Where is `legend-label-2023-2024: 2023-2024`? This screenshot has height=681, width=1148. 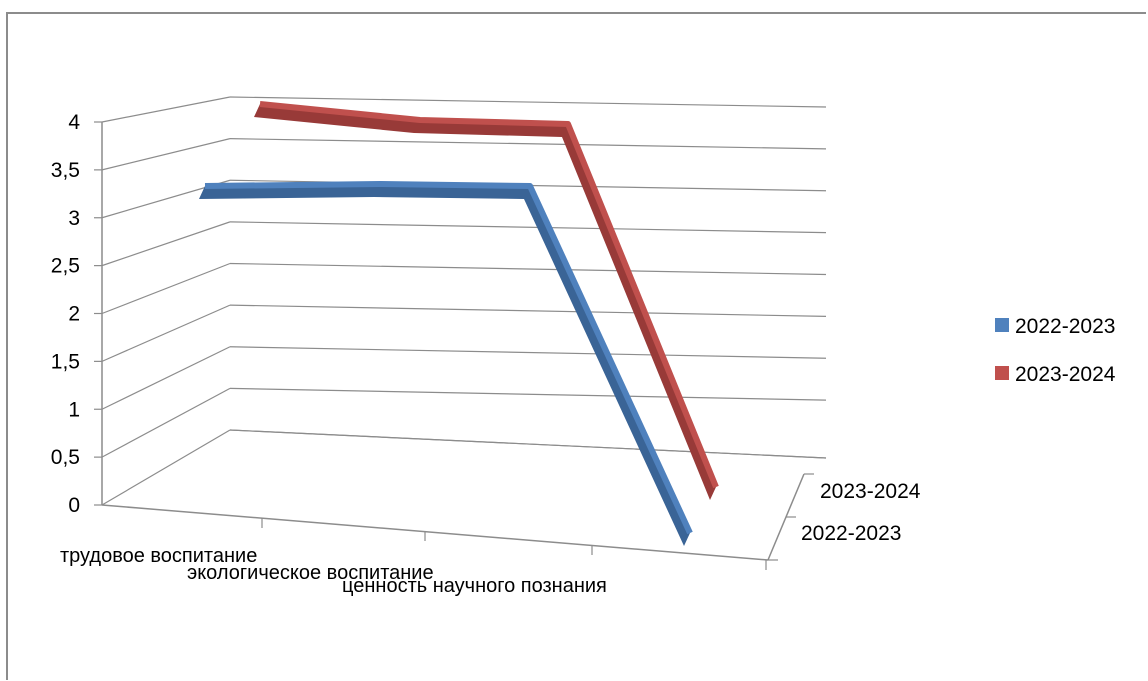 legend-label-2023-2024: 2023-2024 is located at coordinates (1065, 374).